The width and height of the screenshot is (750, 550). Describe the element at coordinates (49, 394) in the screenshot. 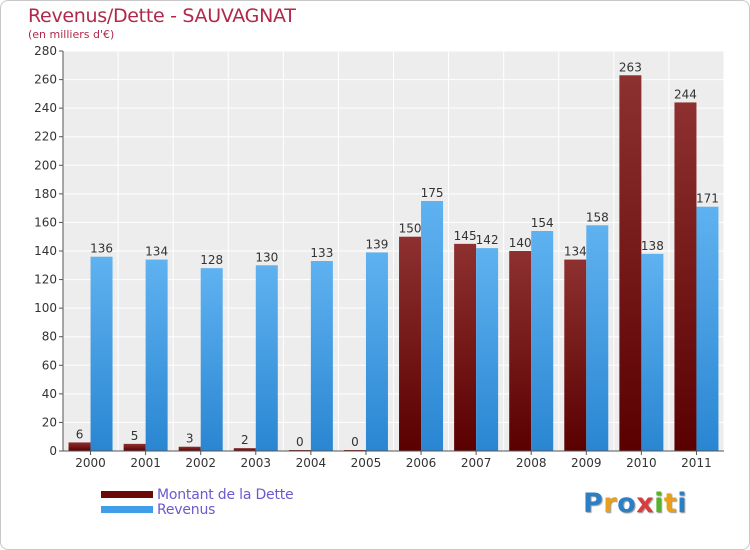

I see `y-tick-label: 40` at that location.